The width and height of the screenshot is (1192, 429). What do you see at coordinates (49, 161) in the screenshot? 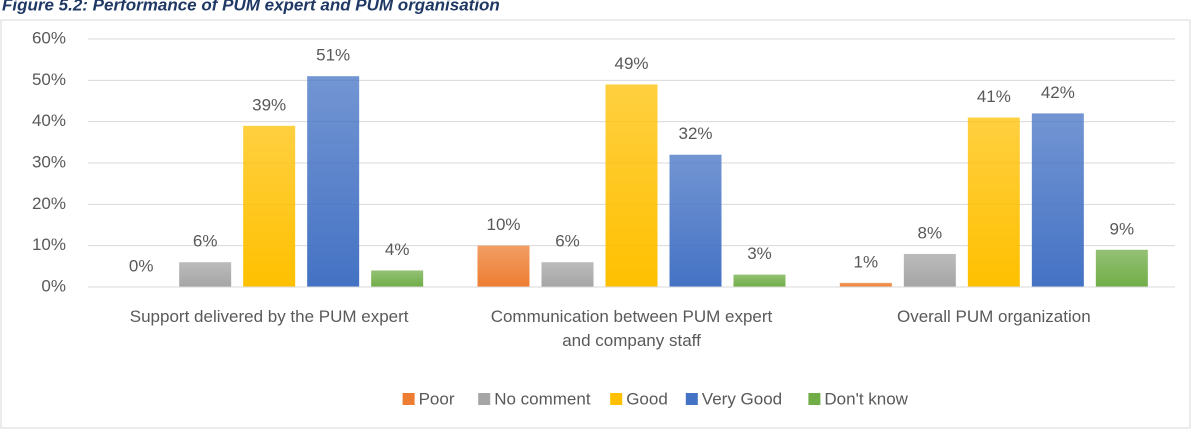
I see `y-tick-label: 30%` at bounding box center [49, 161].